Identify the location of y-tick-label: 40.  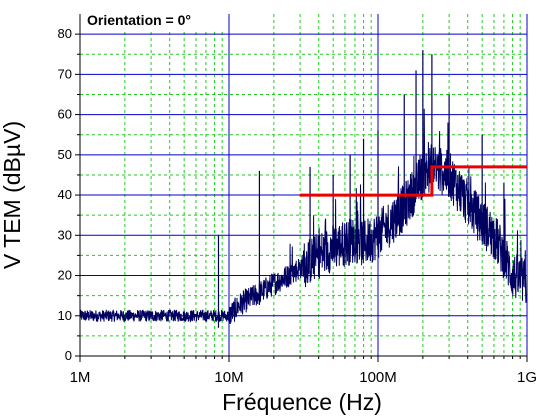
(65, 194).